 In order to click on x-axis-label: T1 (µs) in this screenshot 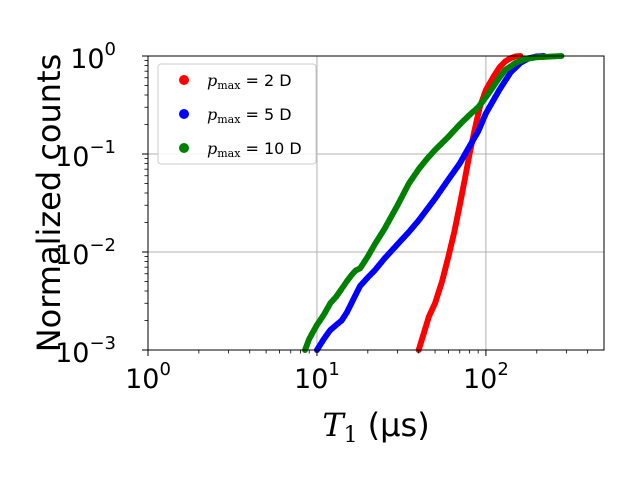, I will do `click(375, 427)`.